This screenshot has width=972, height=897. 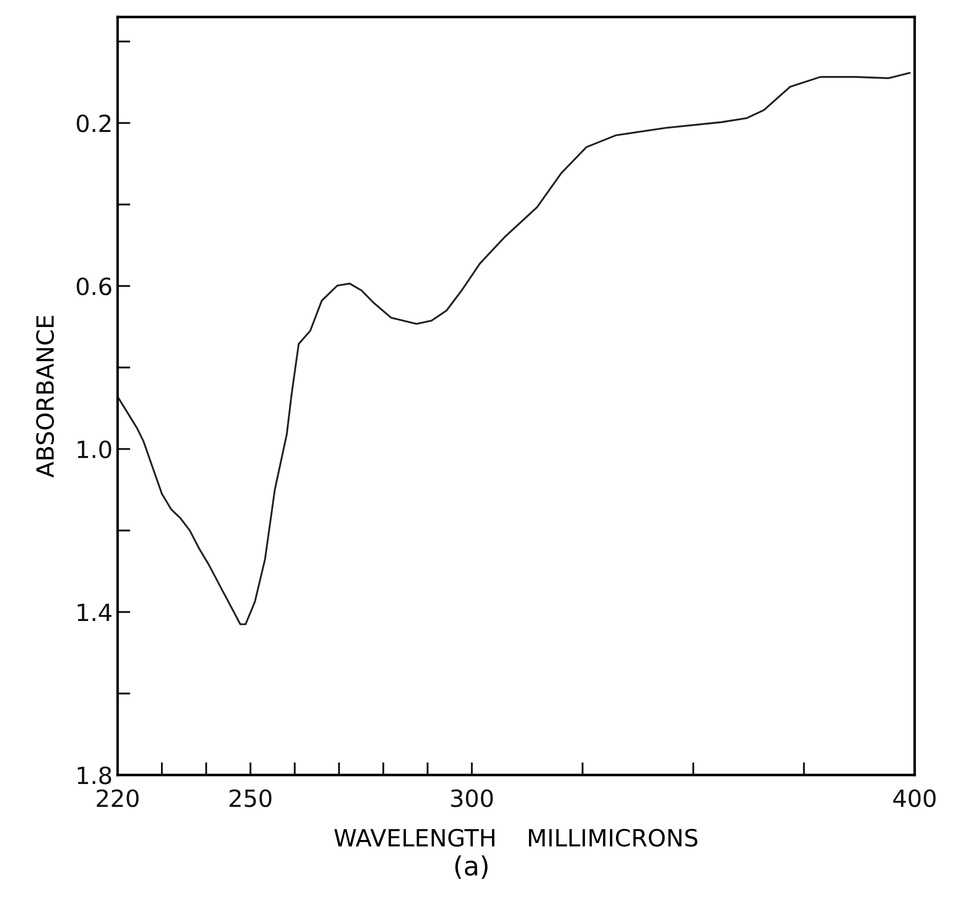 What do you see at coordinates (914, 798) in the screenshot?
I see `x-tick-label: 400` at bounding box center [914, 798].